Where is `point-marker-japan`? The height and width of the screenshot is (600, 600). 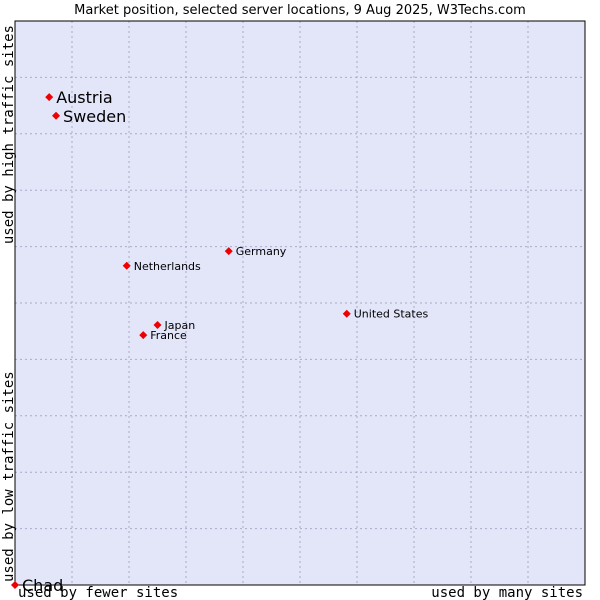
point-marker-japan is located at coordinates (157, 324).